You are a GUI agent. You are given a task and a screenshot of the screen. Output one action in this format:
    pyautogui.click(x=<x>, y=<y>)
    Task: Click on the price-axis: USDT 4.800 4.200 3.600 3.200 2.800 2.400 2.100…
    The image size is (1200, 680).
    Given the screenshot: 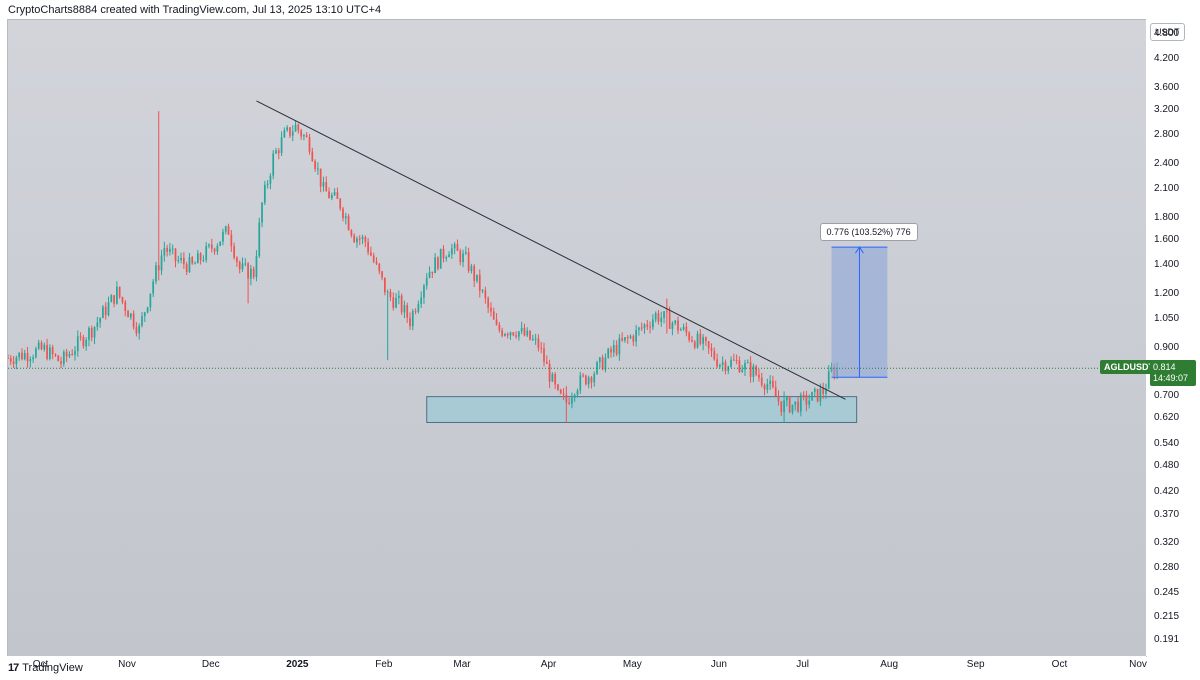 What is the action you would take?
    pyautogui.click(x=1173, y=337)
    